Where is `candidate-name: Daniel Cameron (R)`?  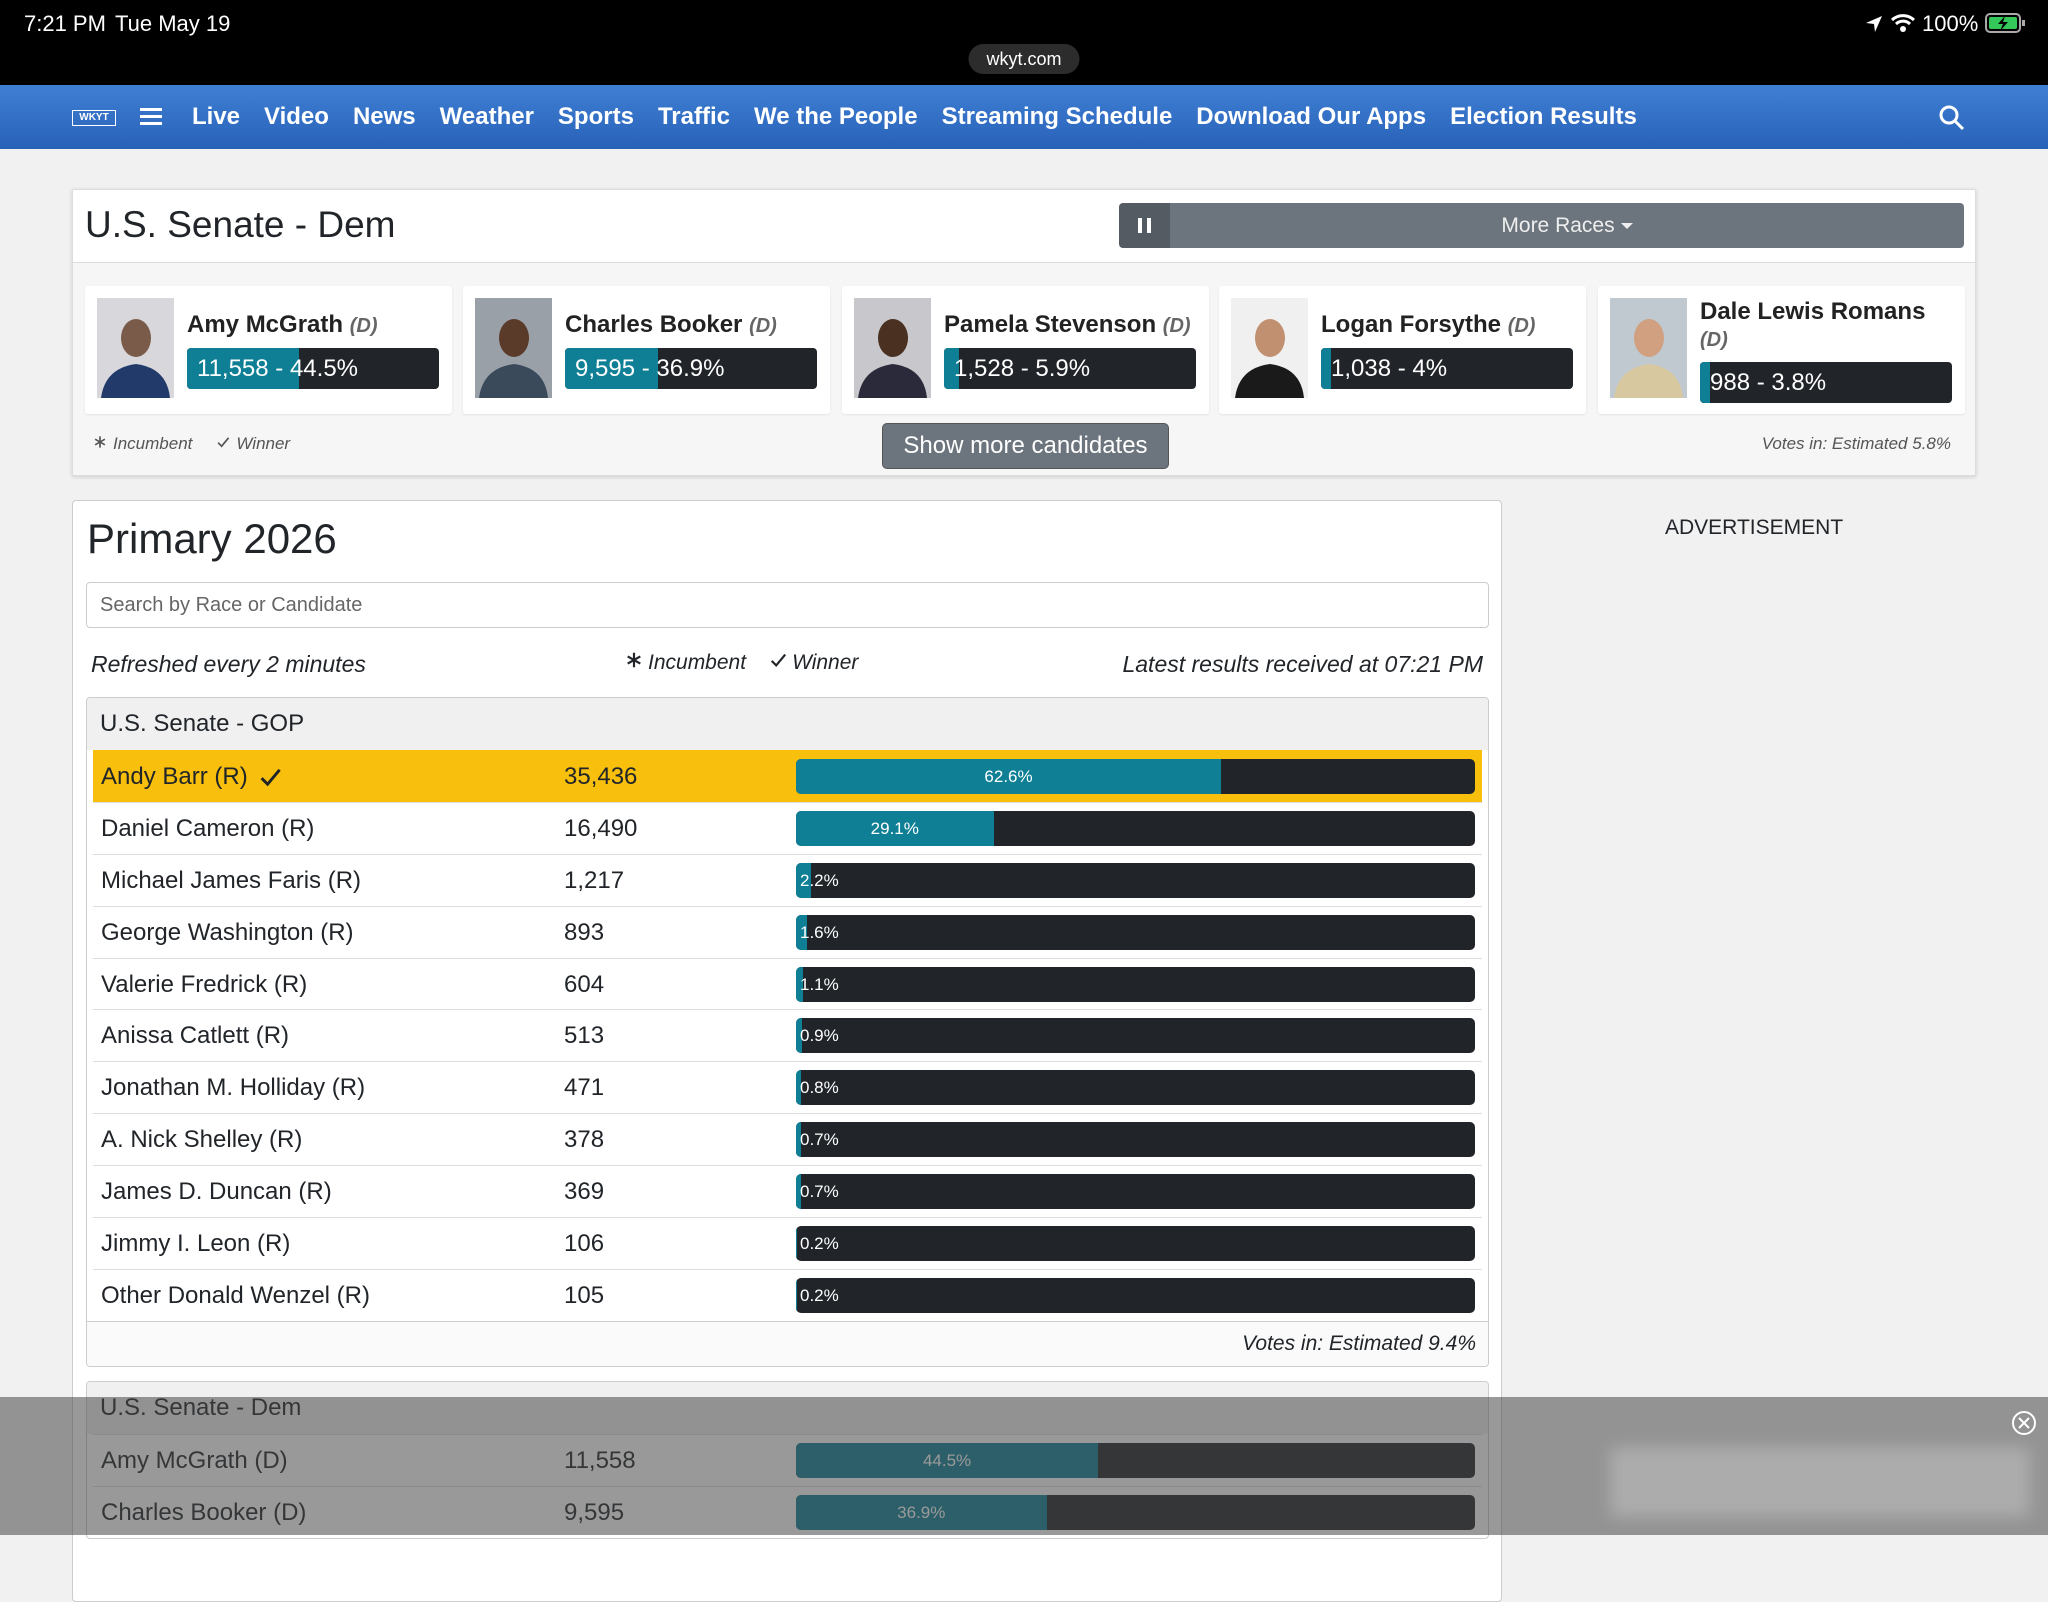 candidate-name: Daniel Cameron (R) is located at coordinates (208, 828).